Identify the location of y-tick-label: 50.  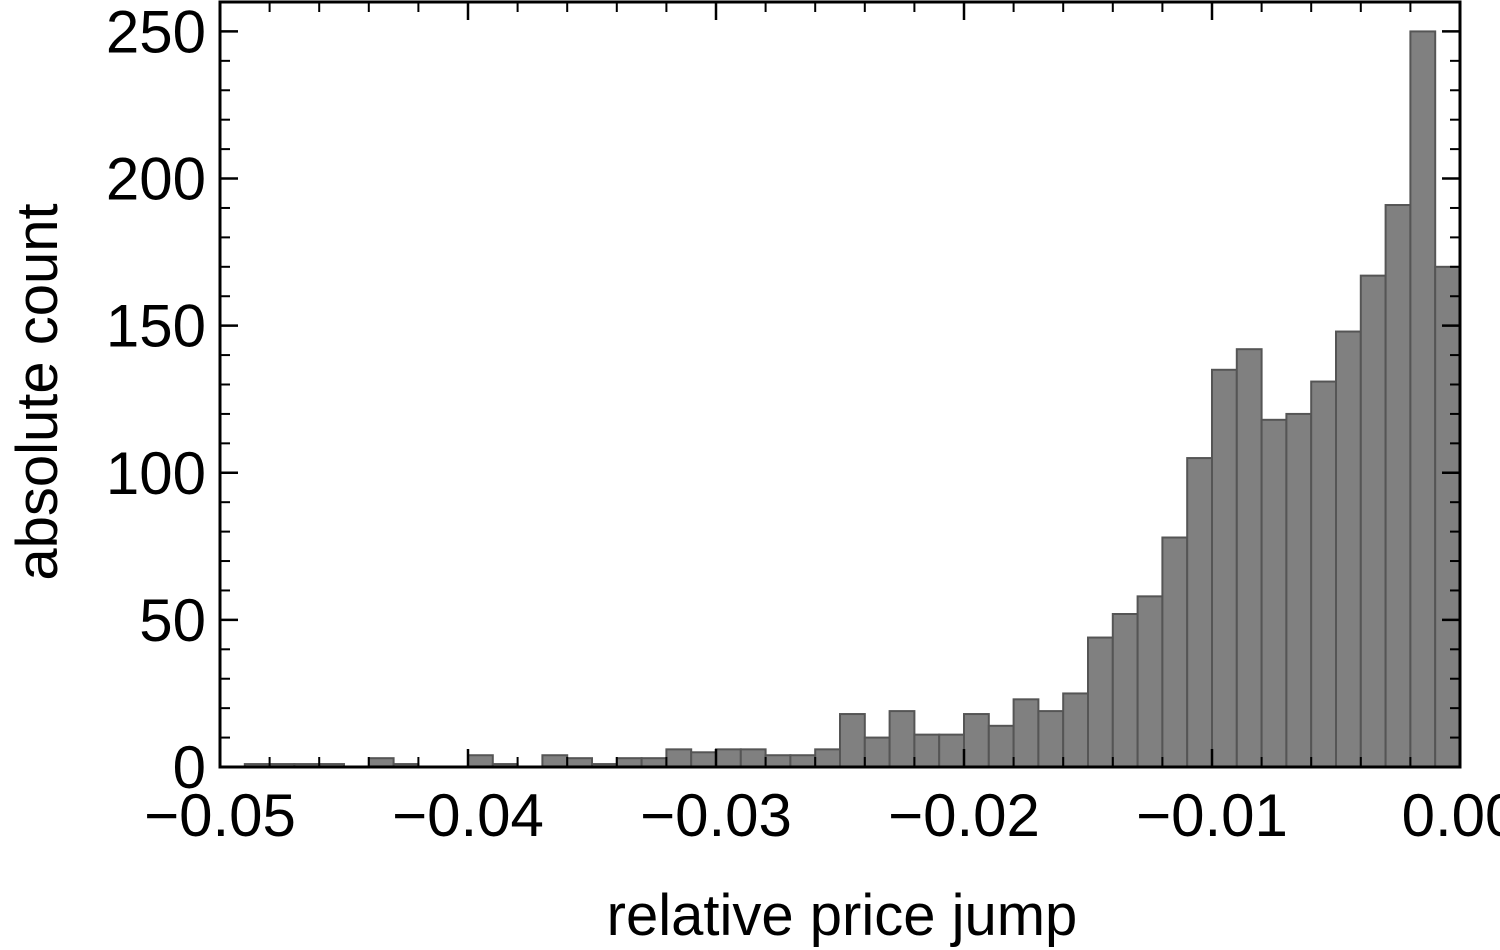
(172, 620).